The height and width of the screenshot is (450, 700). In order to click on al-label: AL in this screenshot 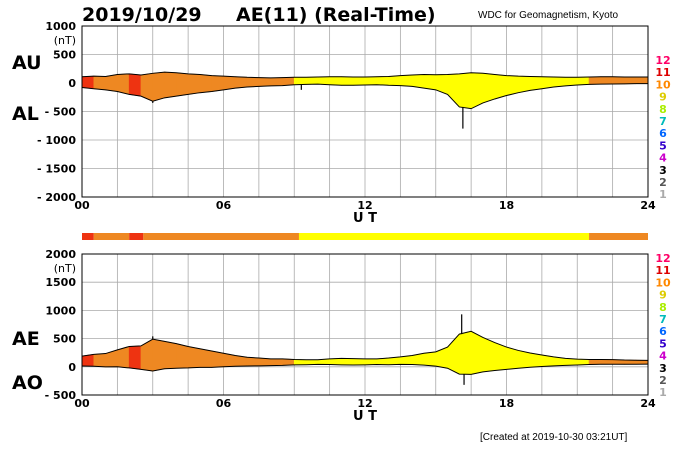, I will do `click(25, 114)`.